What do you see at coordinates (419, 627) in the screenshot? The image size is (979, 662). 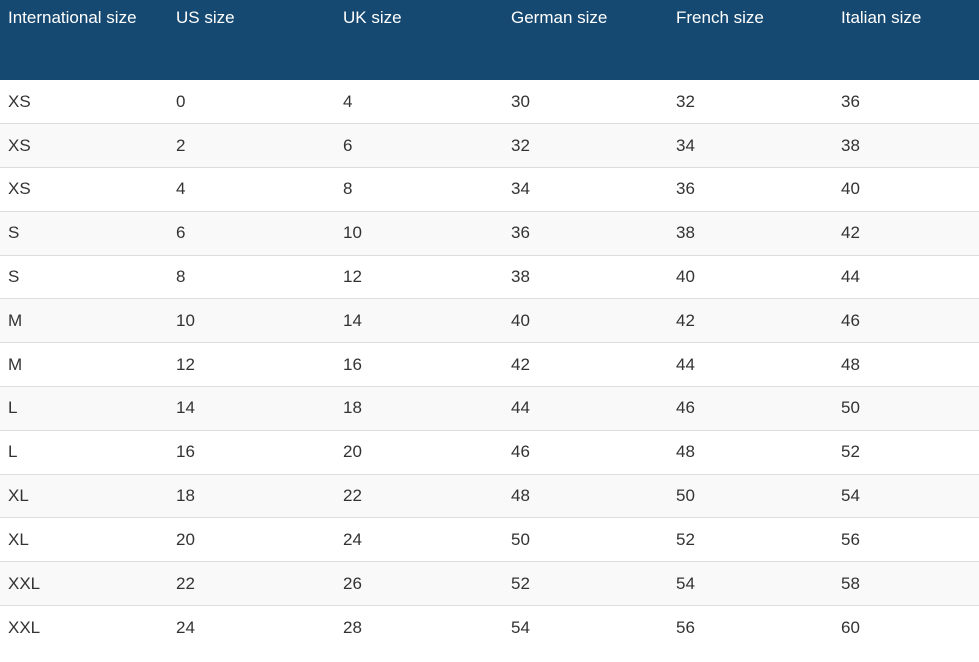 I see `cell-uk-size: 28` at bounding box center [419, 627].